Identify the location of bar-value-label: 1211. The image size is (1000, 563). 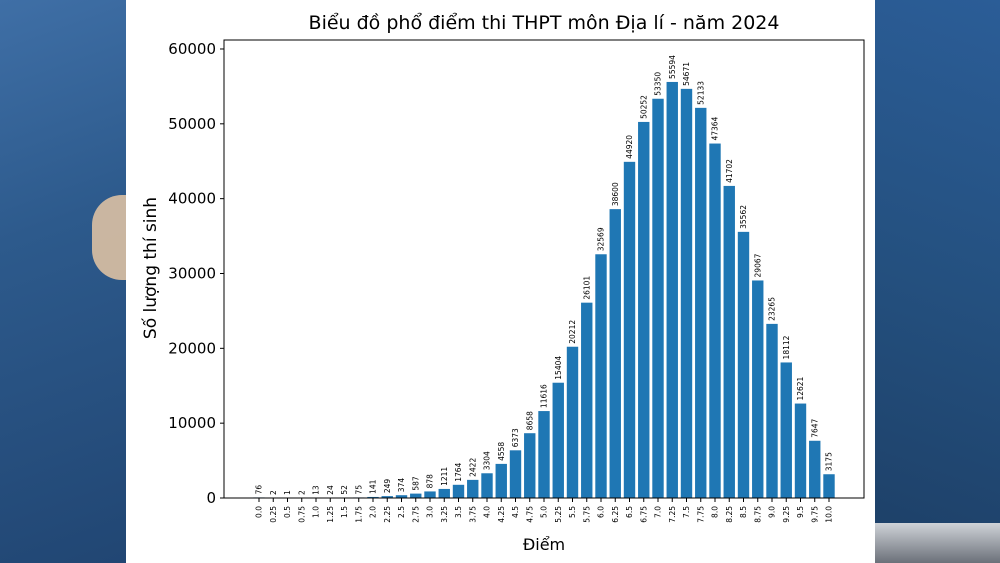
(444, 476).